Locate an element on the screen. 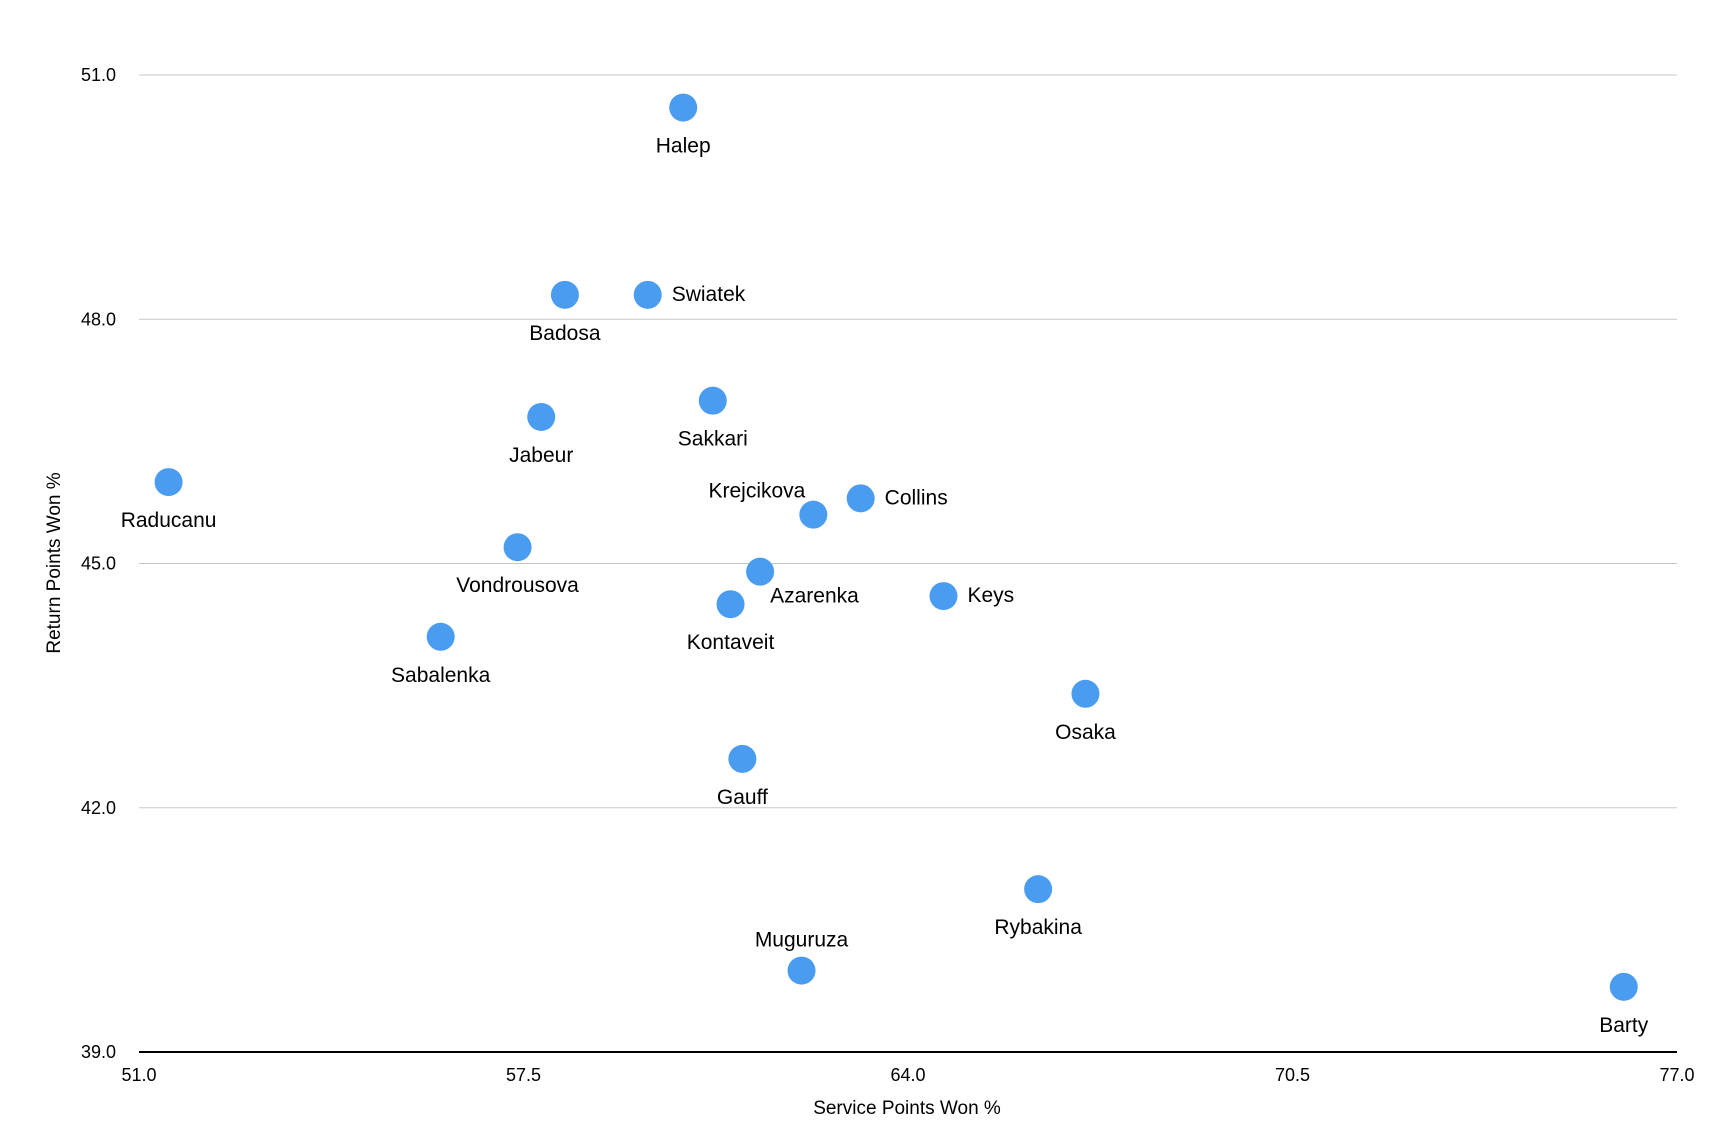  x-tick-label: 51.0 is located at coordinates (138, 1075).